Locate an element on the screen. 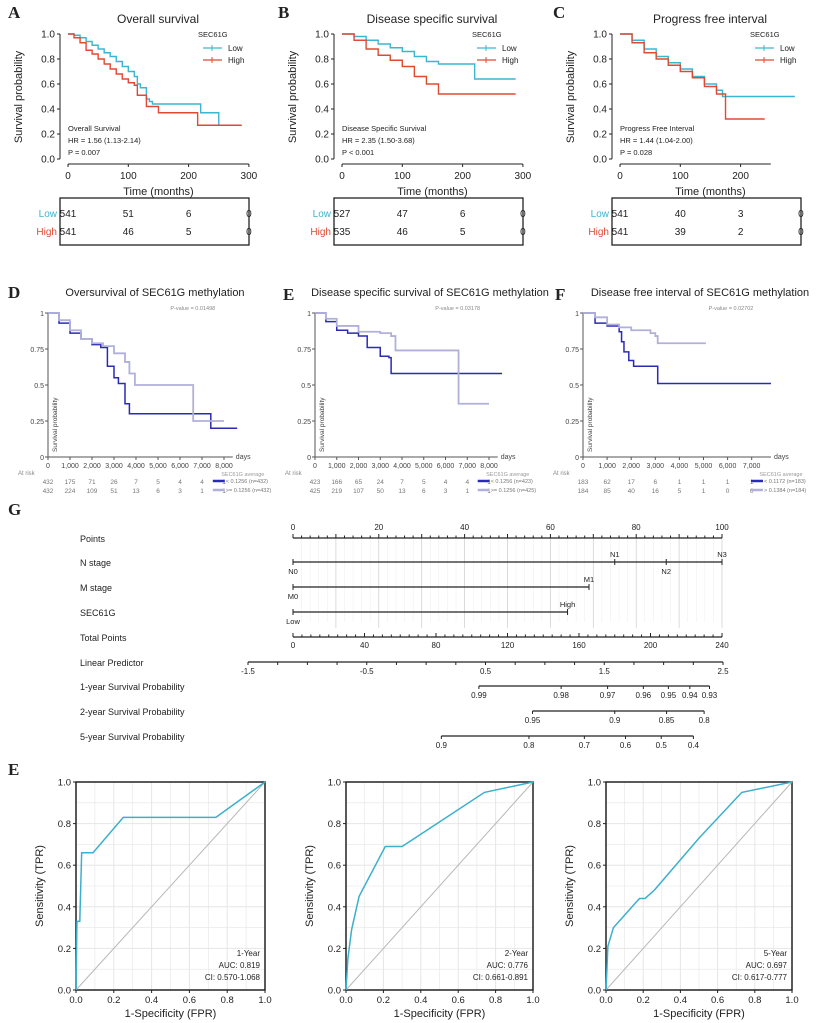 Image resolution: width=825 pixels, height=1023 pixels. x-tick-label: 1,000 is located at coordinates (337, 466).